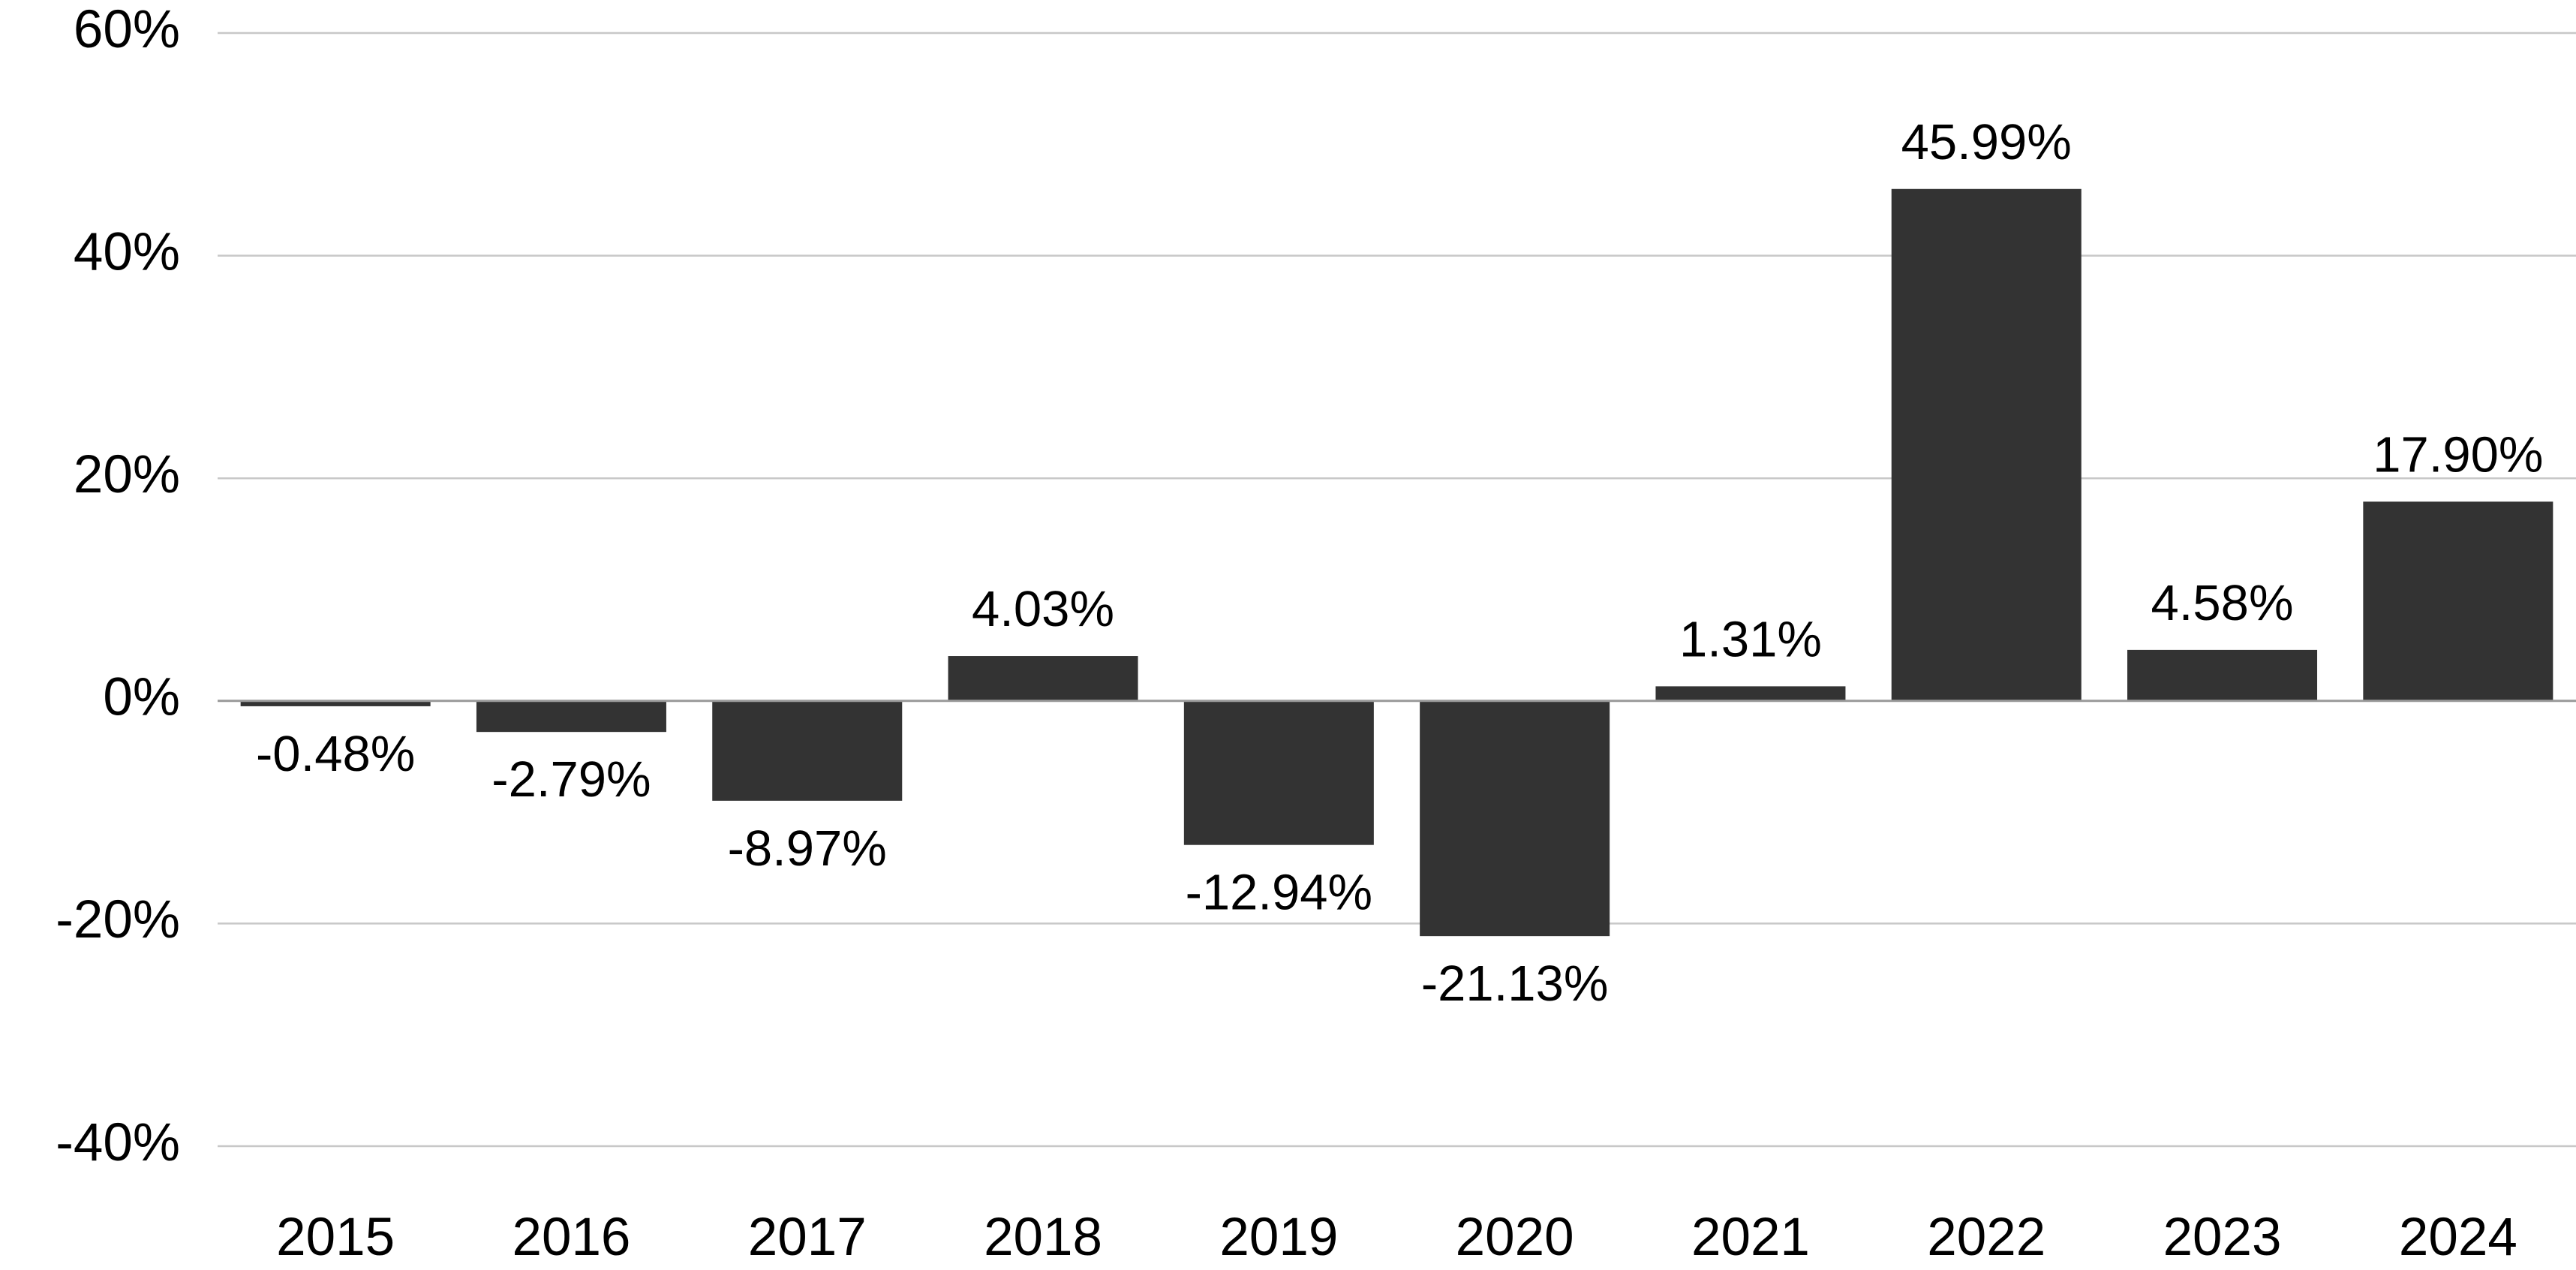  What do you see at coordinates (1750, 1237) in the screenshot?
I see `x-tick-label-2021: 2021` at bounding box center [1750, 1237].